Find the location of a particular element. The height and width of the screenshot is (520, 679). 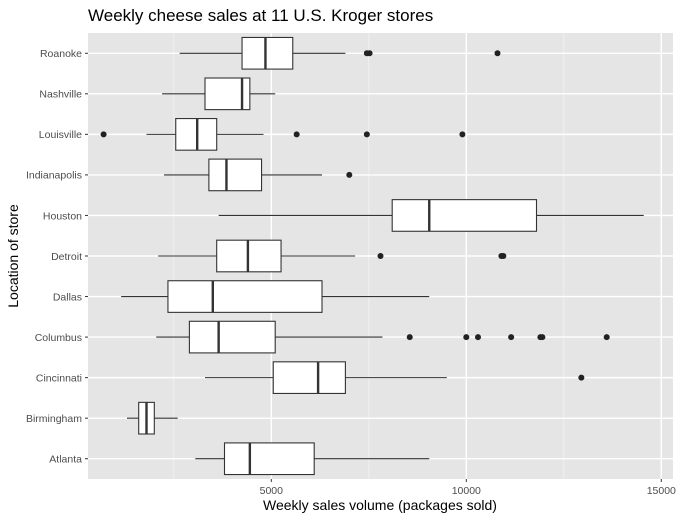

box-houston is located at coordinates (431, 215).